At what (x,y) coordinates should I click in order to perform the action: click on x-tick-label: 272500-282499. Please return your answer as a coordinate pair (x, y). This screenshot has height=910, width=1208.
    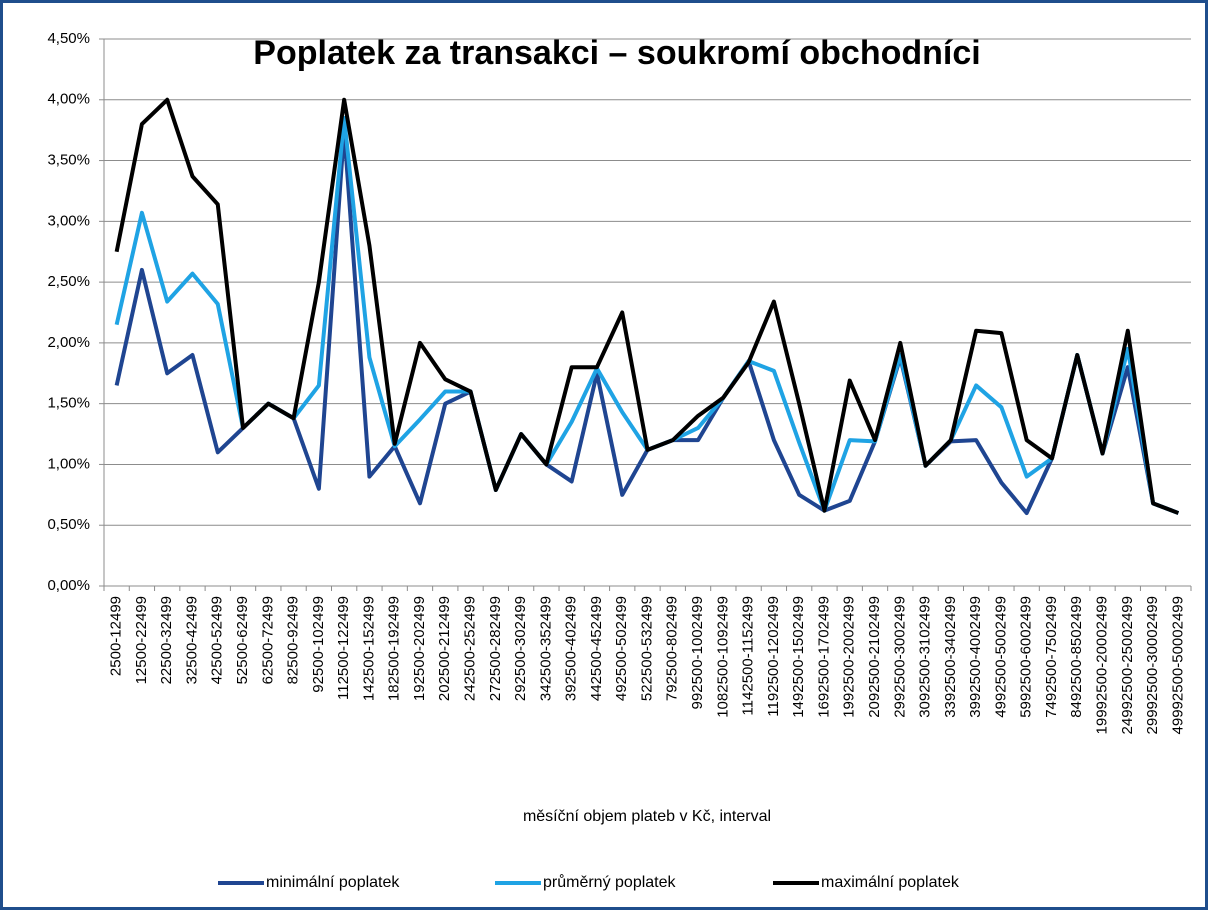
    Looking at the image, I should click on (495, 648).